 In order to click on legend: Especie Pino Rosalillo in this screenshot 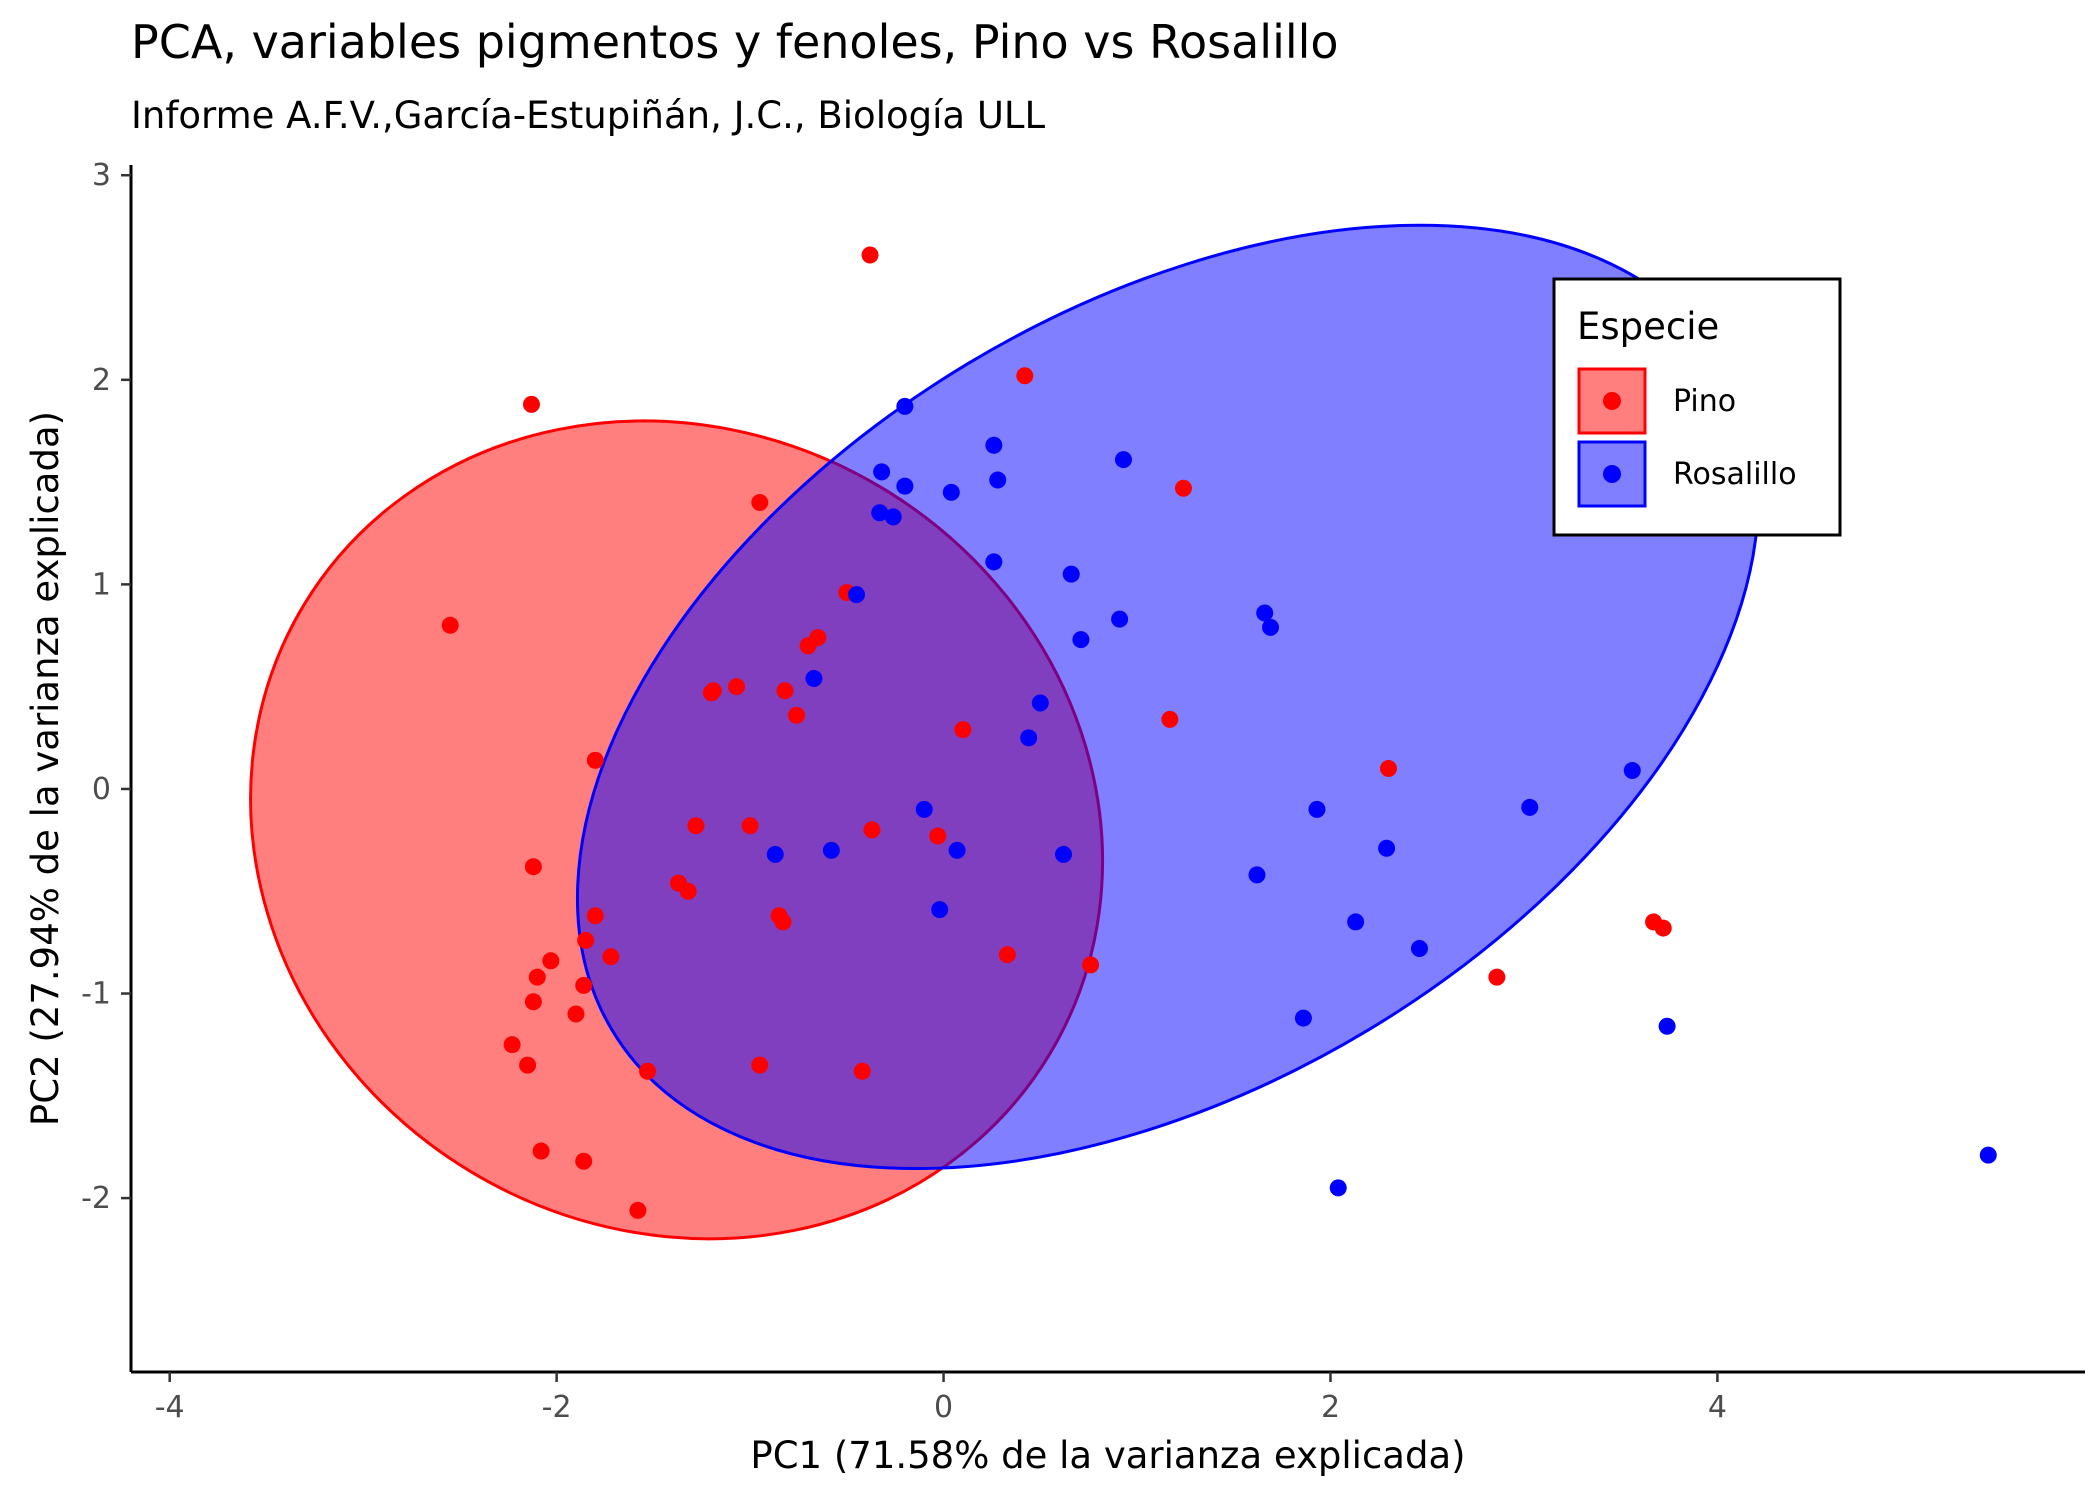, I will do `click(1697, 407)`.